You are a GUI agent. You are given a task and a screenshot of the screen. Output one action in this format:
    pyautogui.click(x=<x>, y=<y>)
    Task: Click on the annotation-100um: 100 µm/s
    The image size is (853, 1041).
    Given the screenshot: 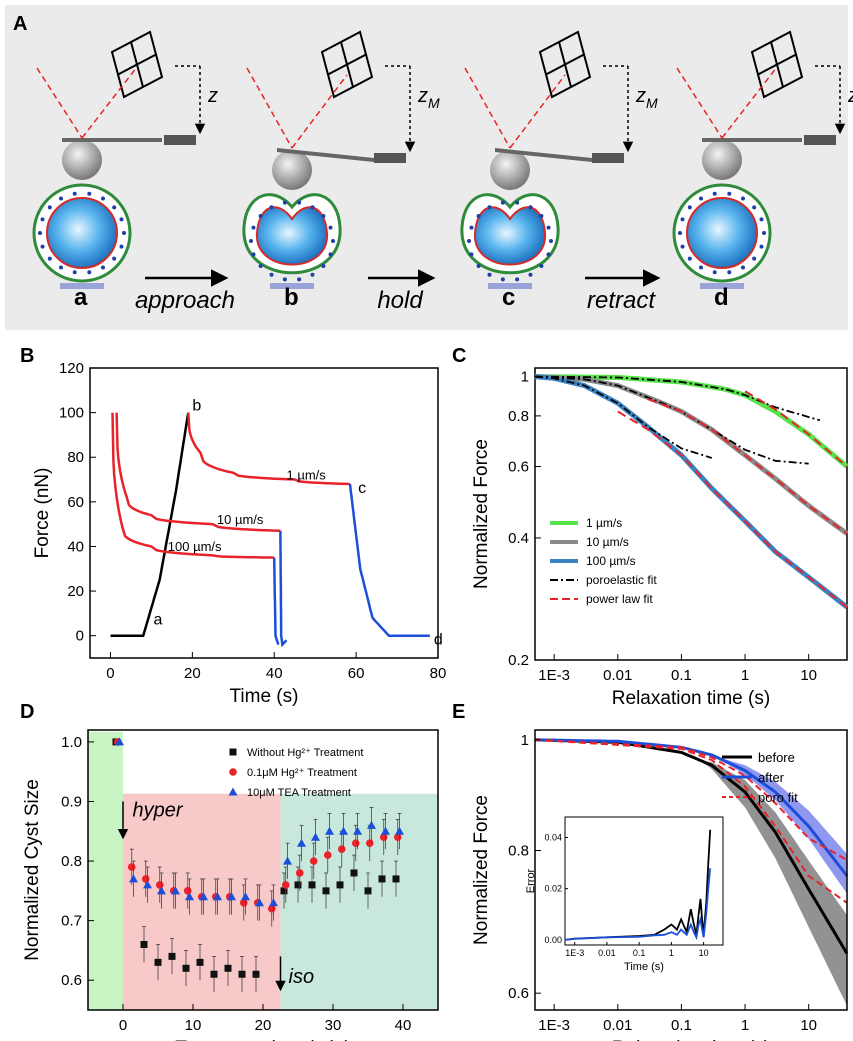 What is the action you would take?
    pyautogui.click(x=195, y=546)
    